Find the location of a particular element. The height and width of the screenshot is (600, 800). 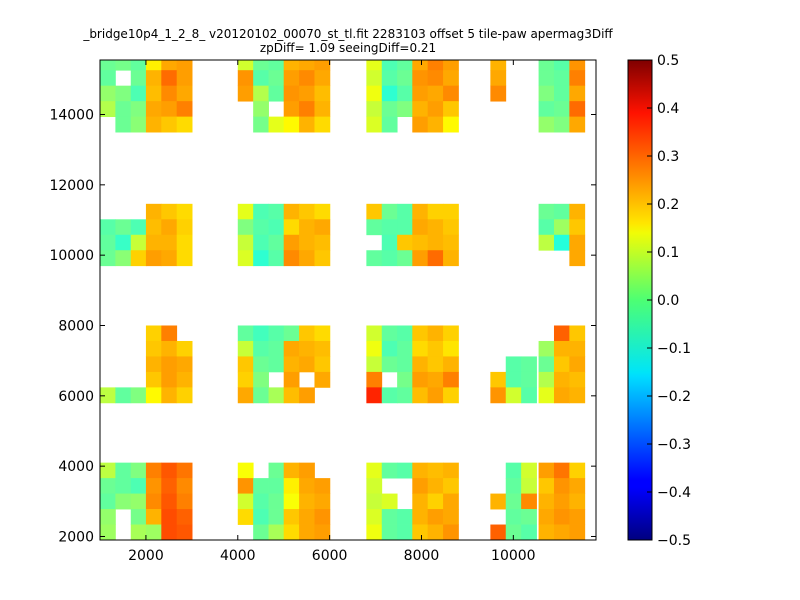

colorbar-tick-label: −0.5 is located at coordinates (674, 541).